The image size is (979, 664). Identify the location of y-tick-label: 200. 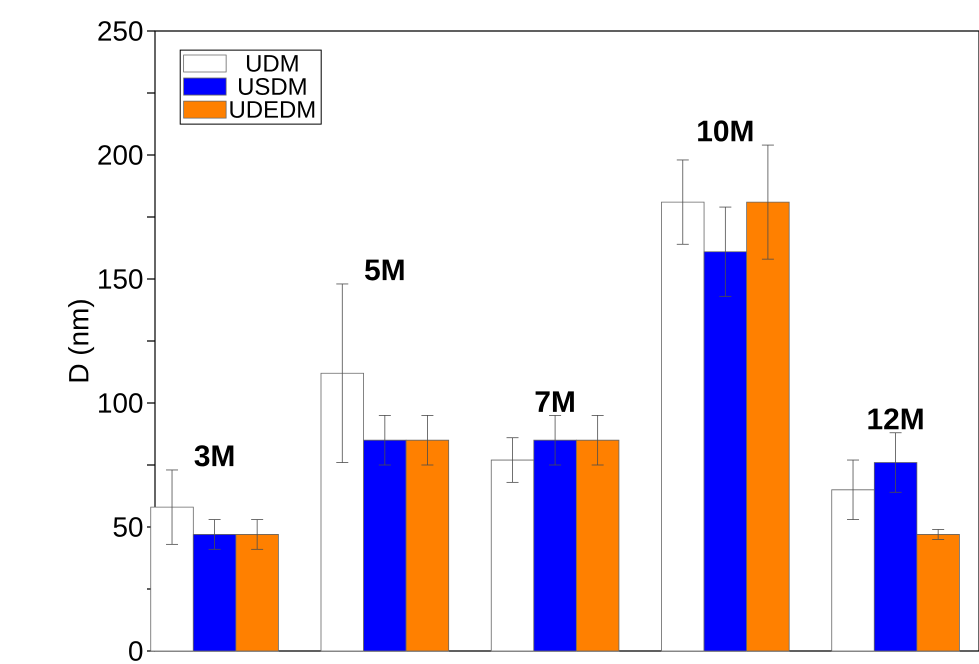
(120, 155).